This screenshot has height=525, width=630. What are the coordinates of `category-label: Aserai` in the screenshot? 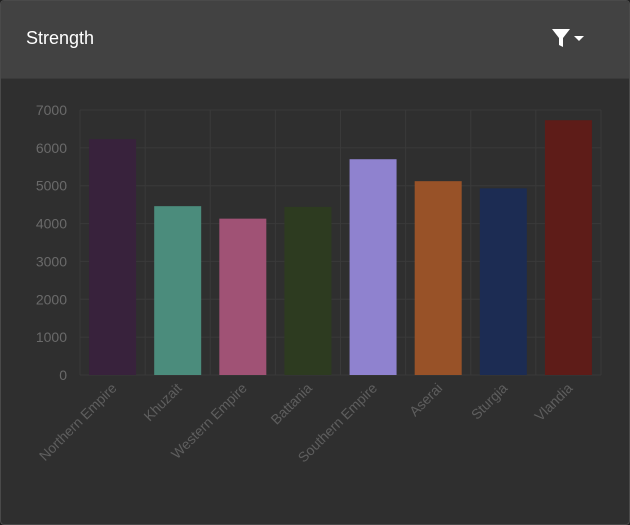 It's located at (425, 399).